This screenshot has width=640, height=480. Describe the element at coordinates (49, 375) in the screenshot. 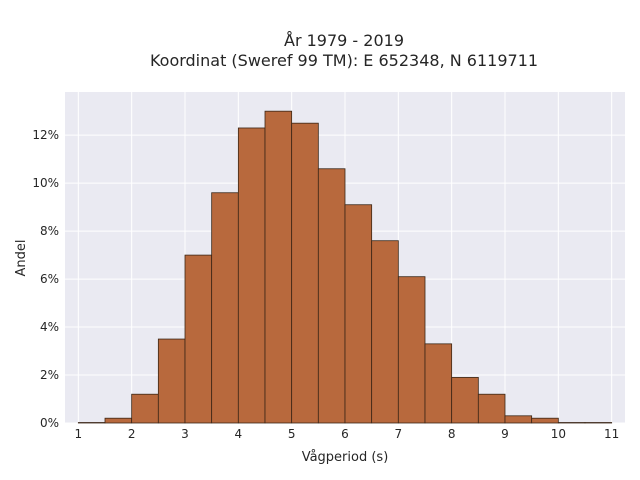

I see `y-tick-label: 2%` at that location.